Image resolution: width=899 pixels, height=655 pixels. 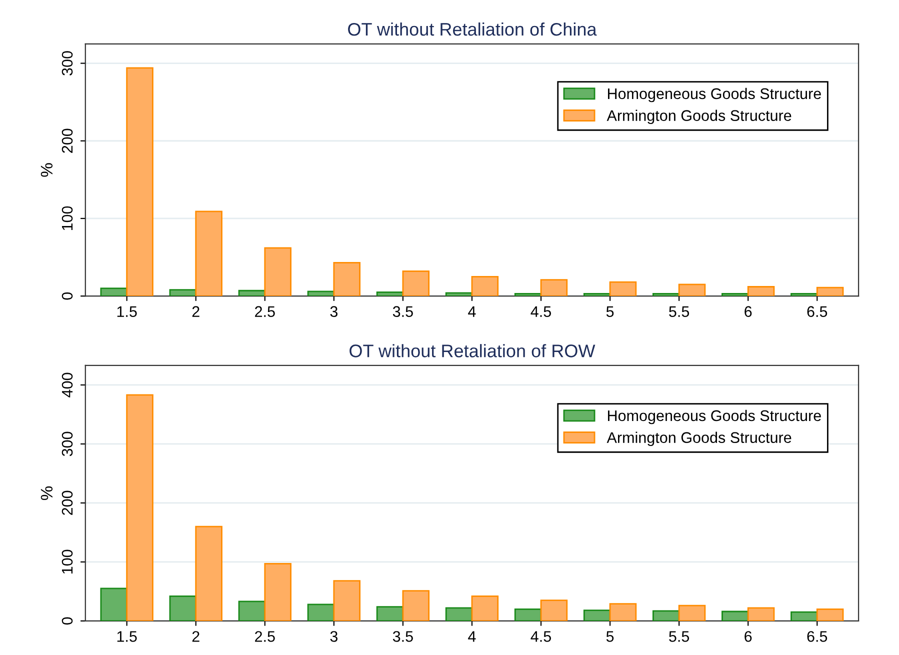 What do you see at coordinates (473, 351) in the screenshot?
I see `chart-title: OT without Retaliation of ROW` at bounding box center [473, 351].